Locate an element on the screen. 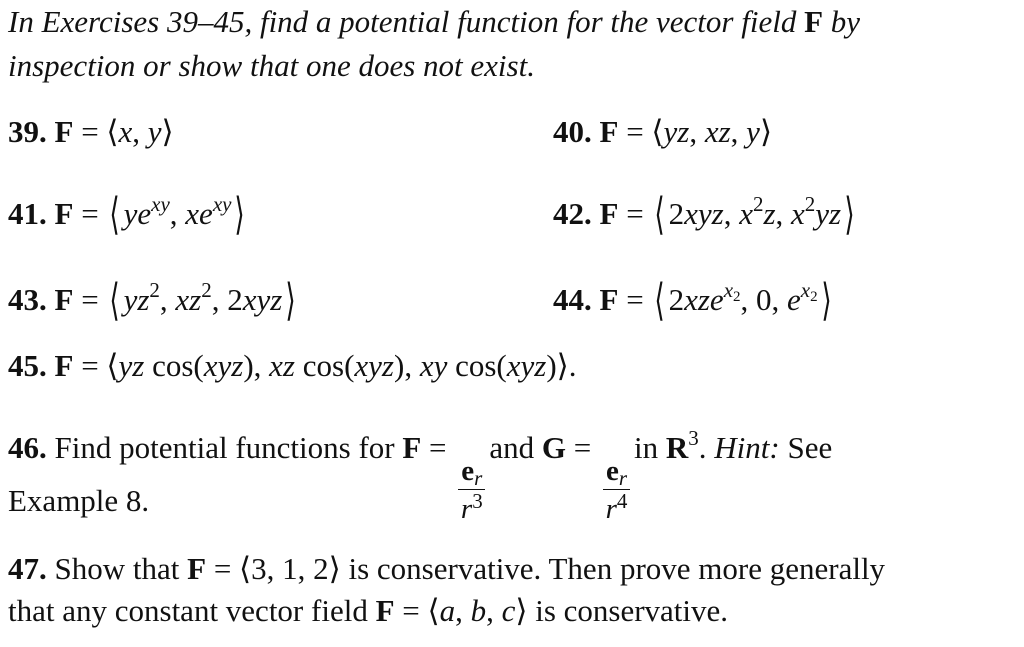 Image resolution: width=1024 pixels, height=647 pixels. fraction: er r4 is located at coordinates (616, 490).